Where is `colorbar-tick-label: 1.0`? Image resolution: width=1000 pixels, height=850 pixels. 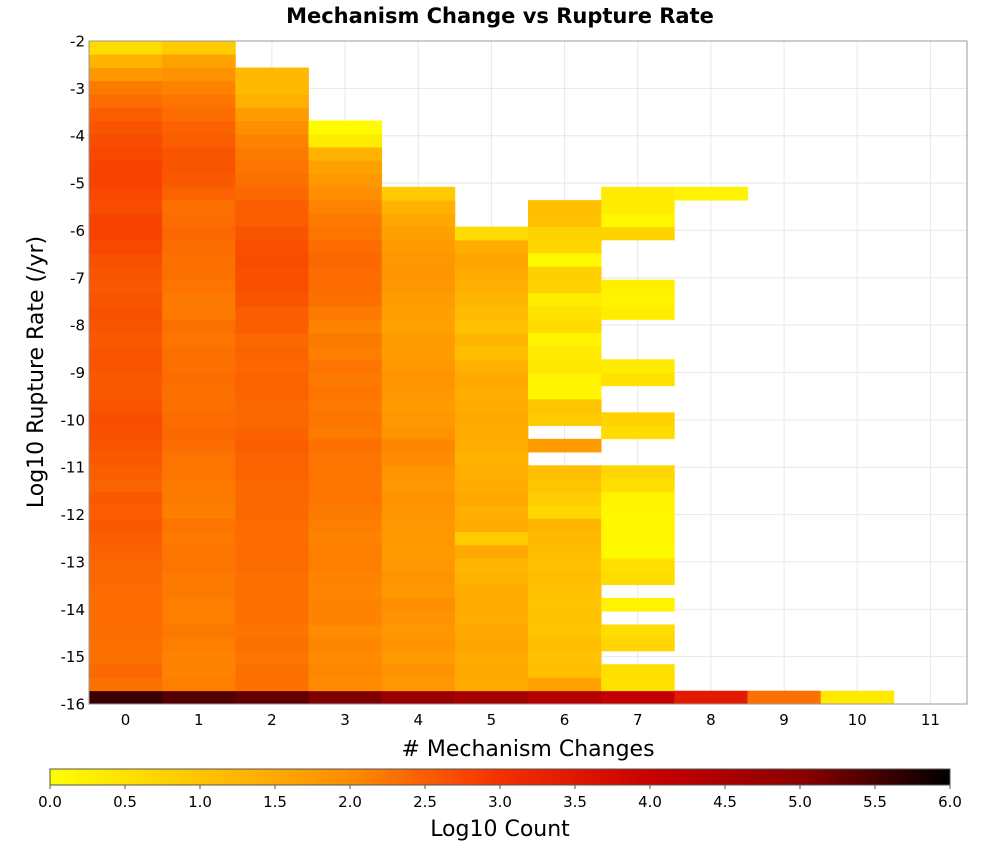
colorbar-tick-label: 1.0 is located at coordinates (200, 802).